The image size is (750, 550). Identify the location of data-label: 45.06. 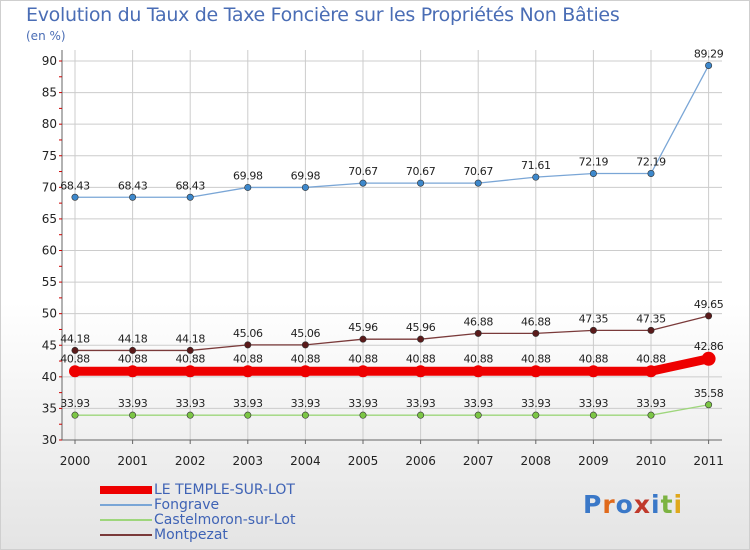
(248, 333).